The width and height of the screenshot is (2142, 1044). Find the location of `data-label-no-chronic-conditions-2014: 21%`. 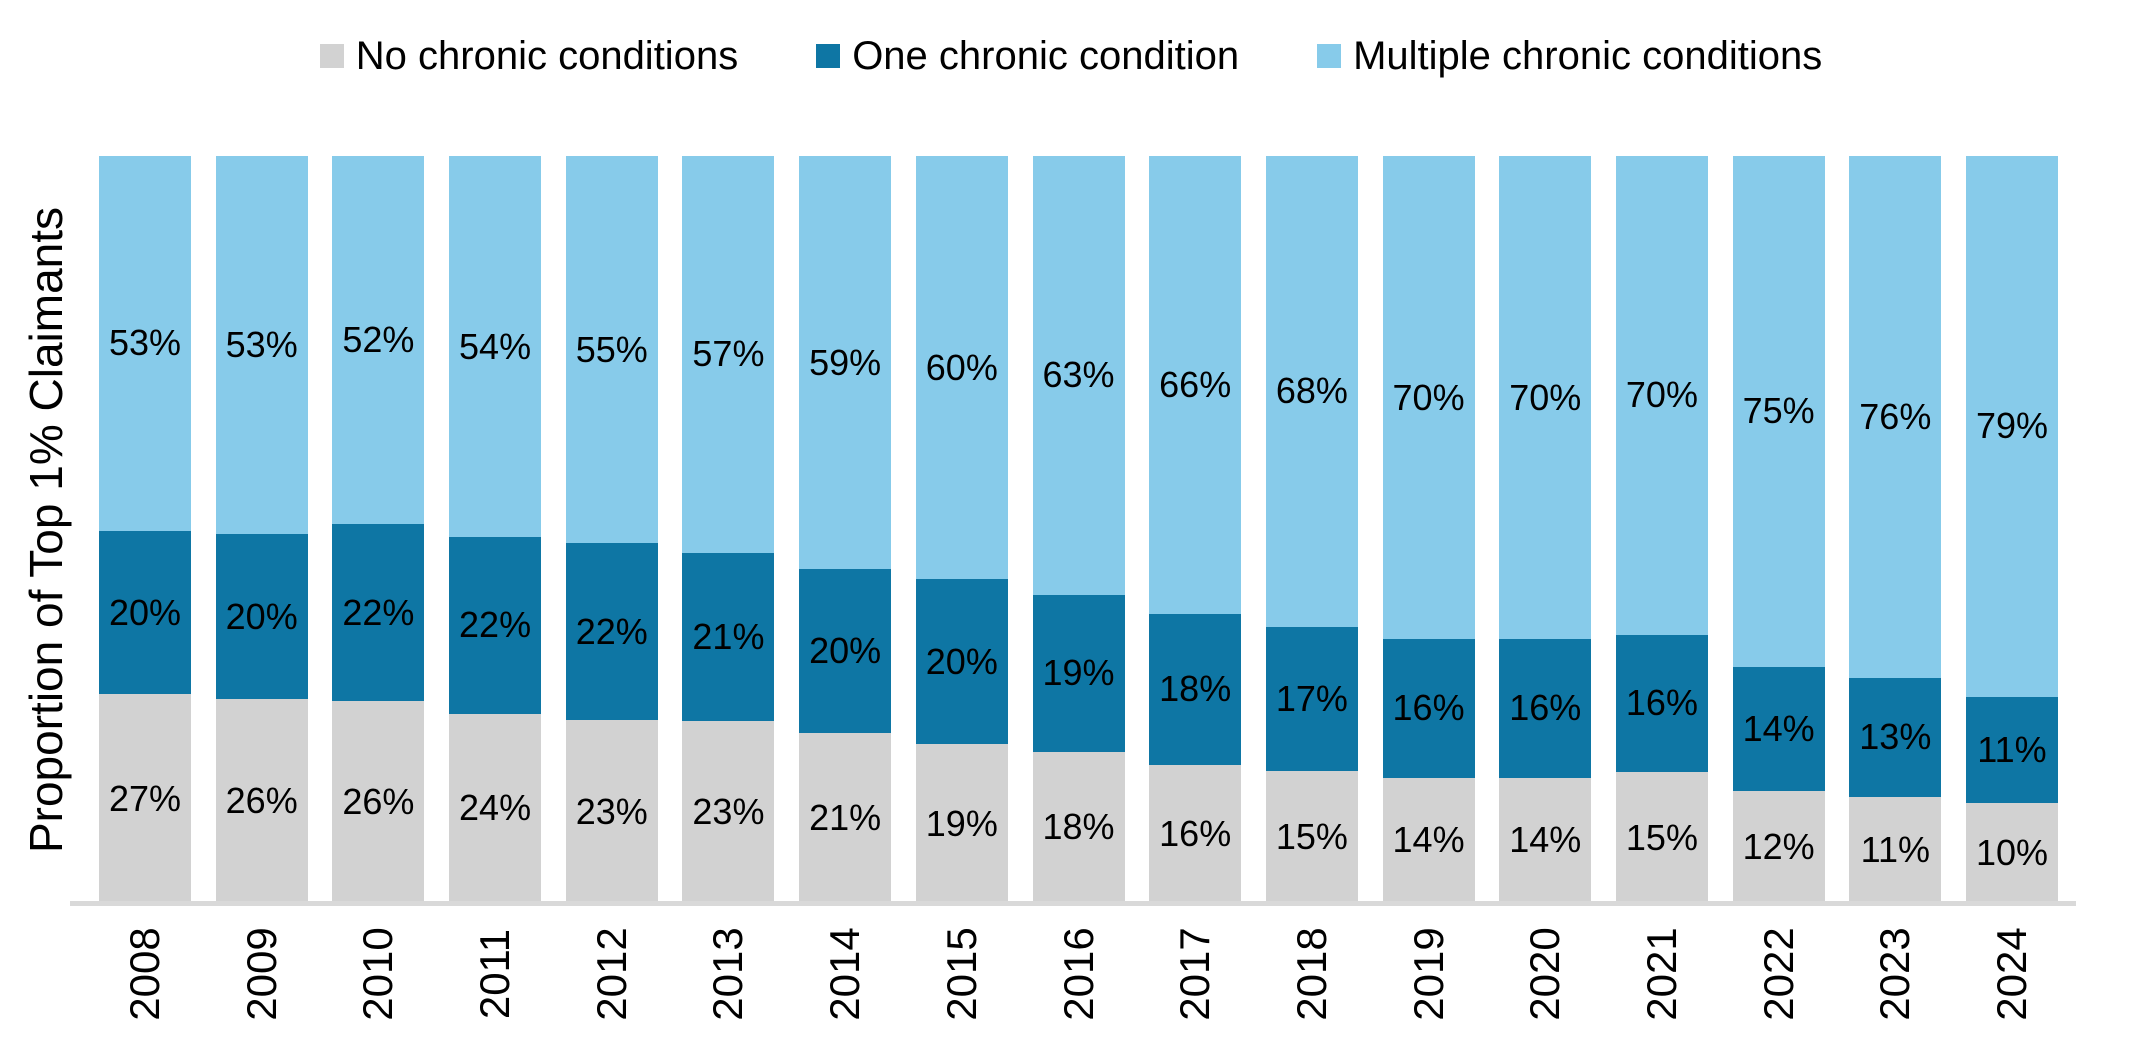

data-label-no-chronic-conditions-2014: 21% is located at coordinates (845, 817).